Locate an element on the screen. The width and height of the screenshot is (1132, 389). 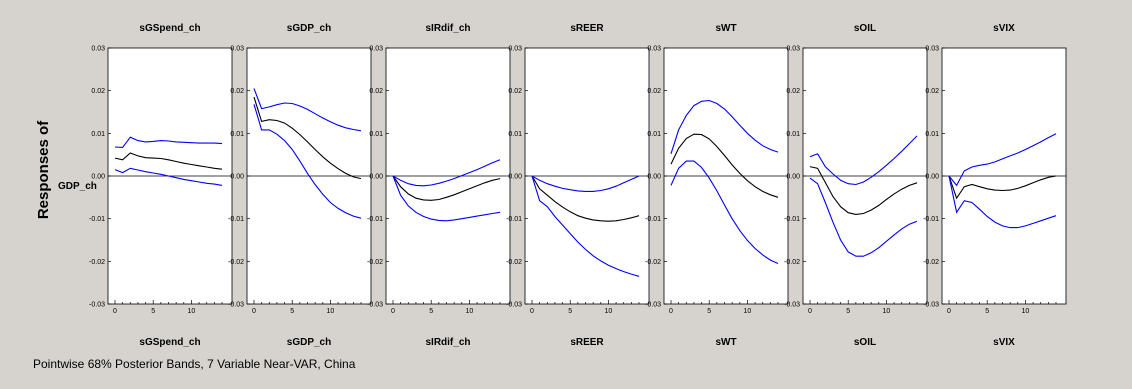
panel-title: sOIL is located at coordinates (865, 28).